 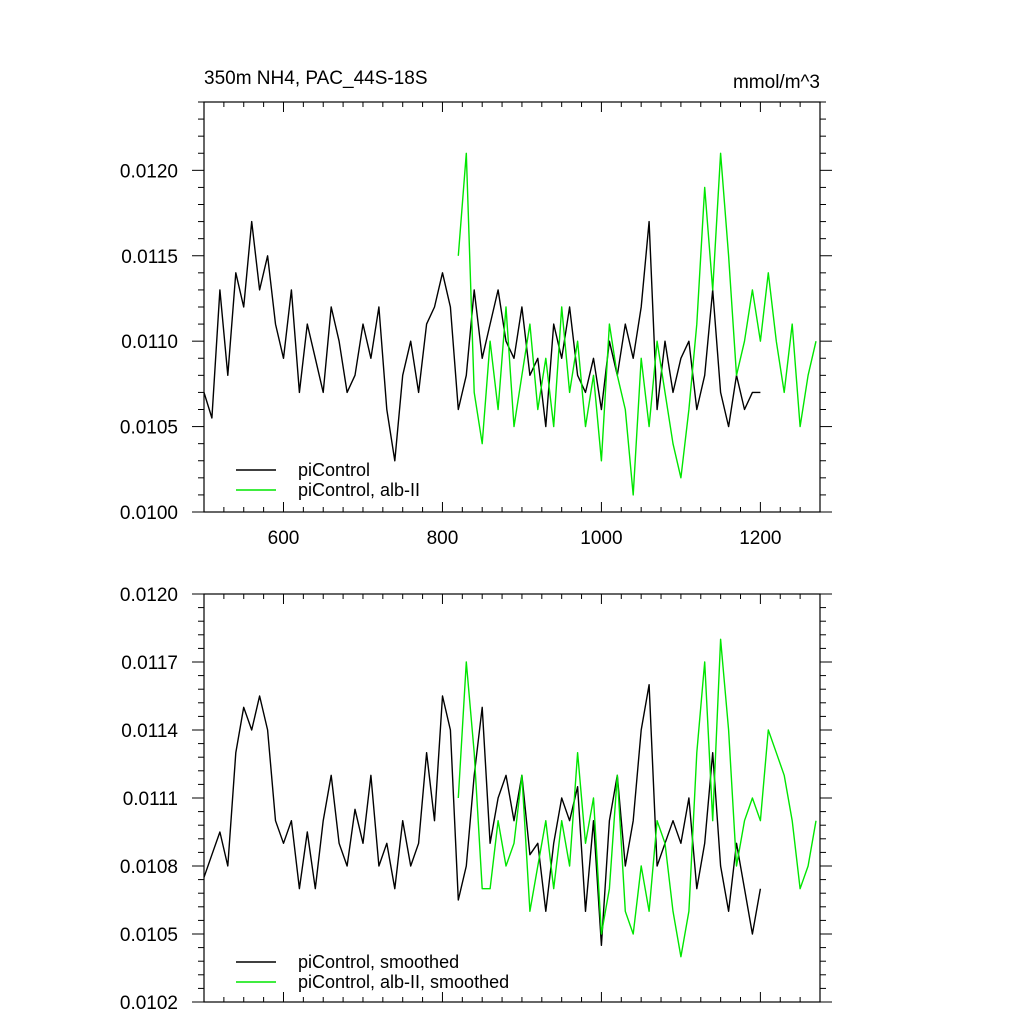 What do you see at coordinates (149, 595) in the screenshot?
I see `bottom-y-tick-label: 0.0120` at bounding box center [149, 595].